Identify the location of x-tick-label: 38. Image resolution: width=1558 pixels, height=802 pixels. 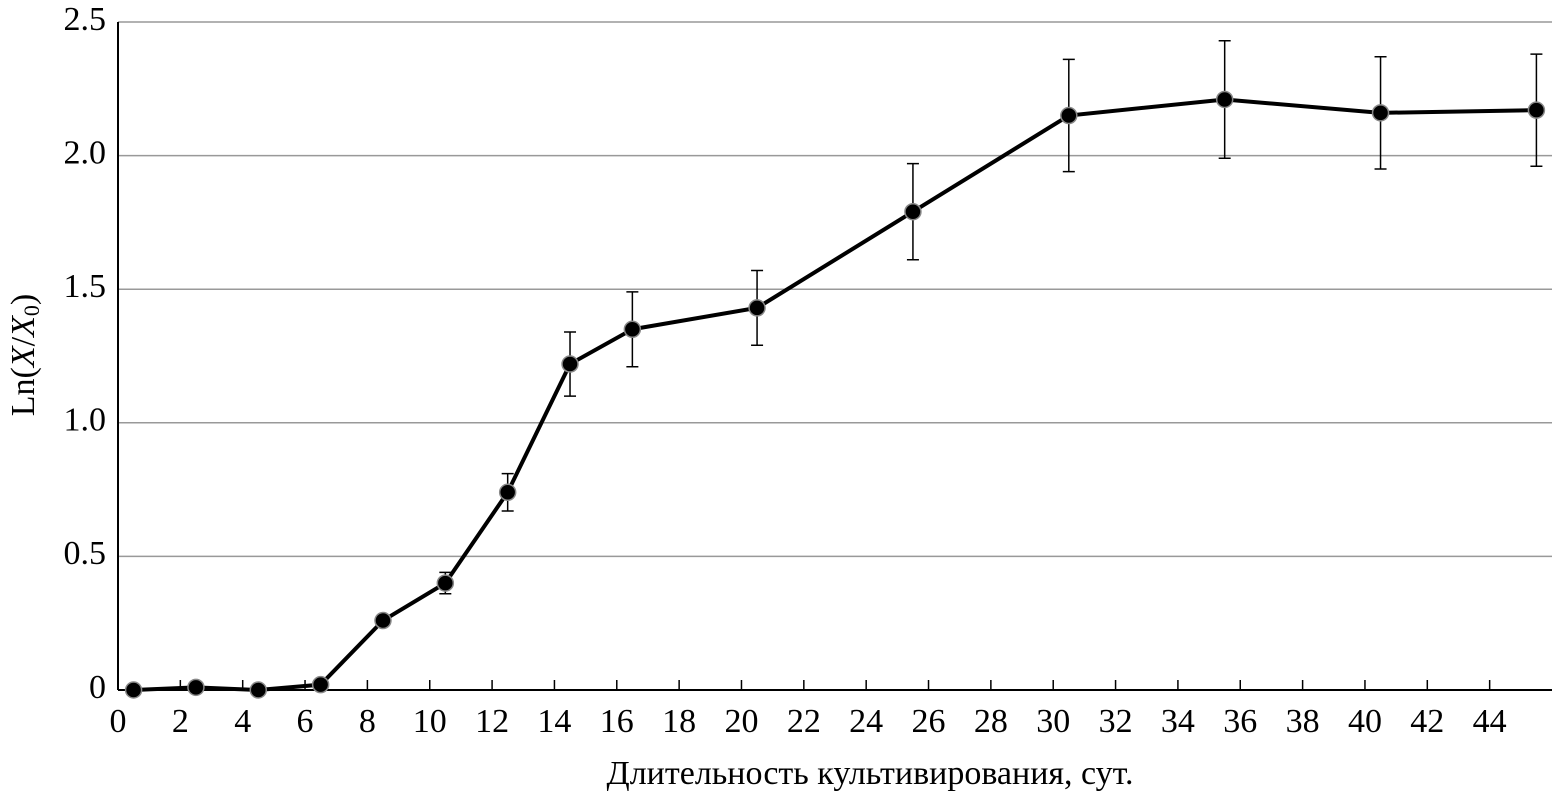
(1303, 721).